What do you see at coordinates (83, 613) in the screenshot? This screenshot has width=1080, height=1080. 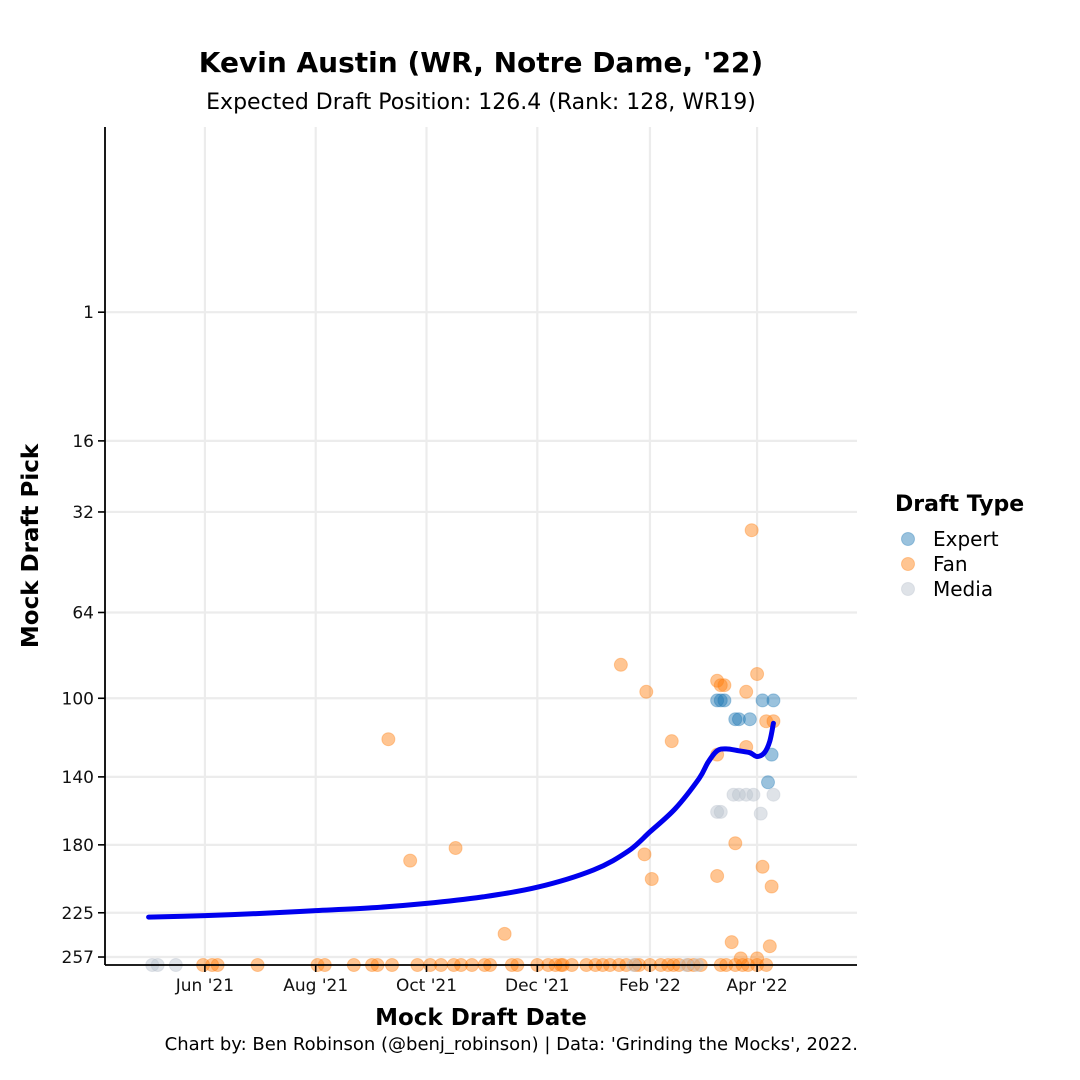 I see `y-tick-label: 64` at bounding box center [83, 613].